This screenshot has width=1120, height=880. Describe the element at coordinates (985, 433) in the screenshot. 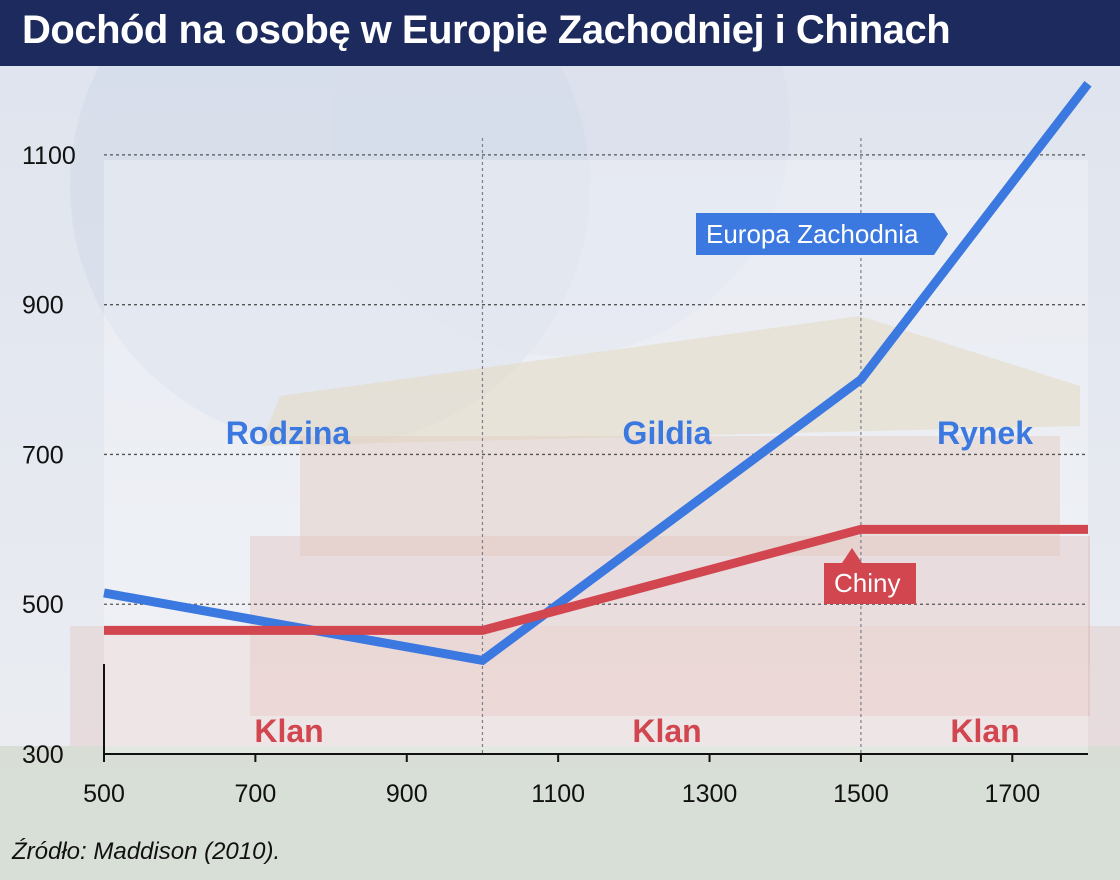

I see `era-label-europe: Rynek` at that location.